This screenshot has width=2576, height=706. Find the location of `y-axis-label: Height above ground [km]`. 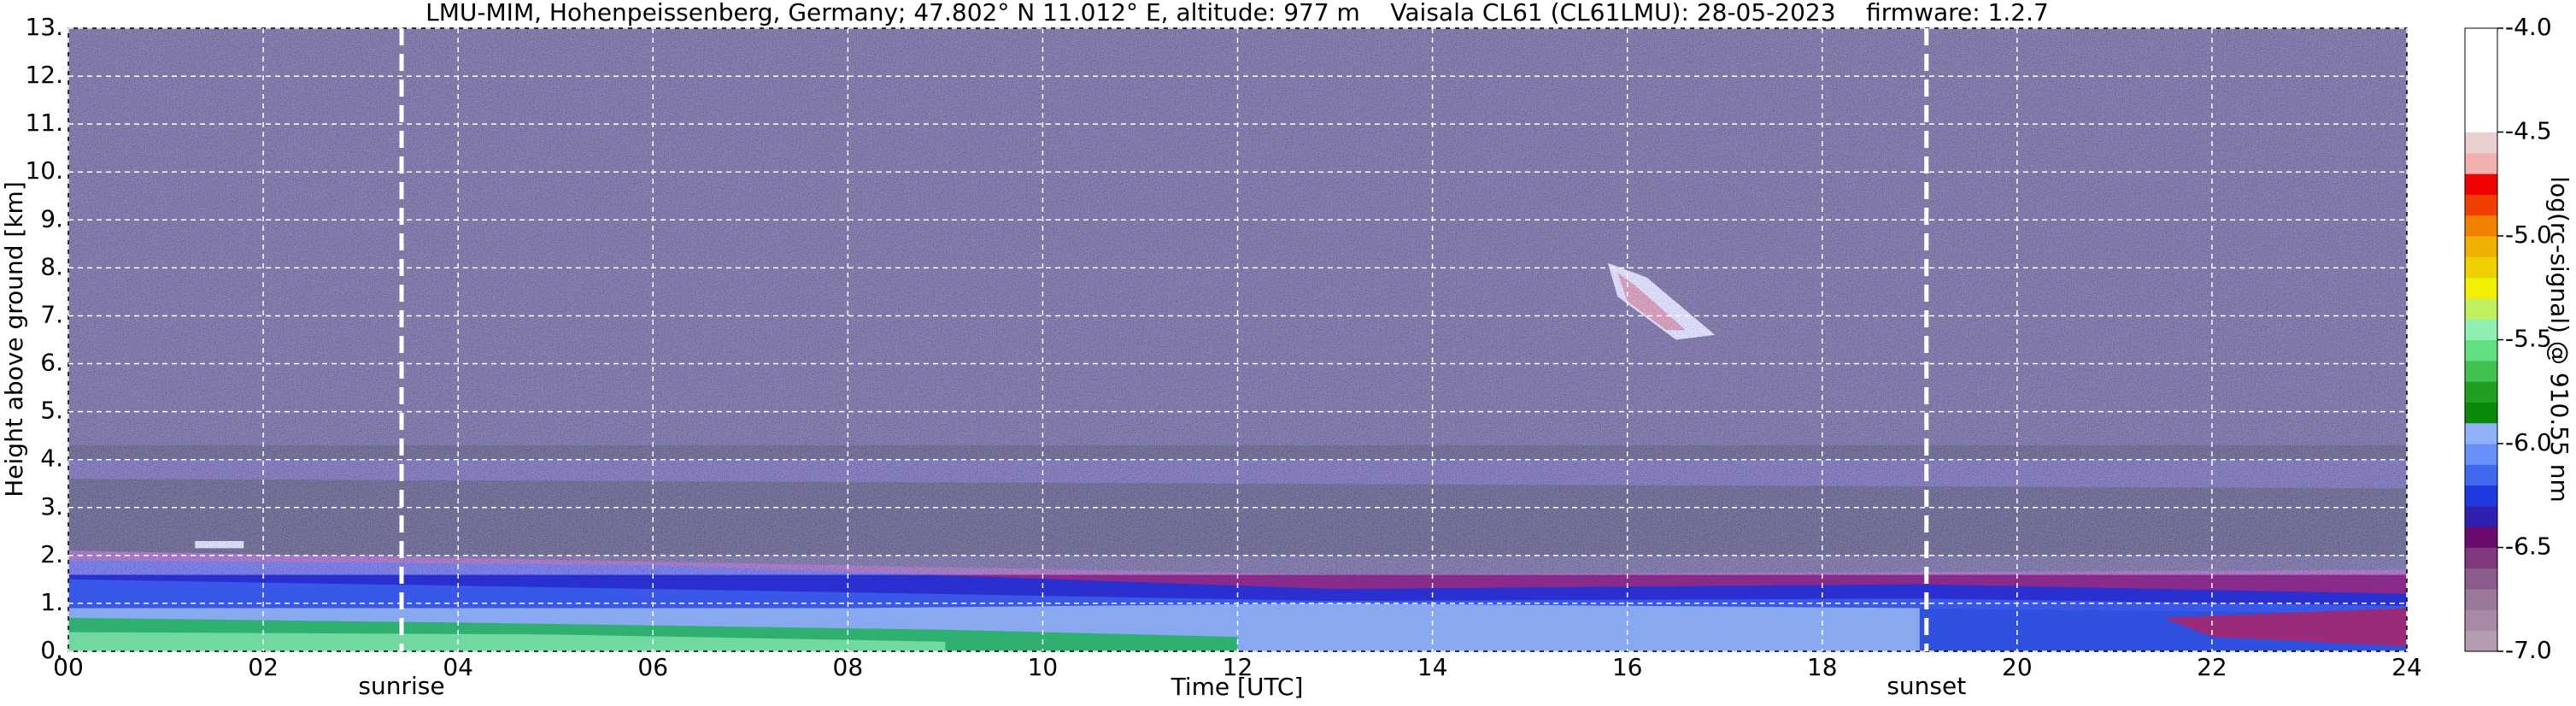

y-axis-label: Height above ground [km] is located at coordinates (14, 339).